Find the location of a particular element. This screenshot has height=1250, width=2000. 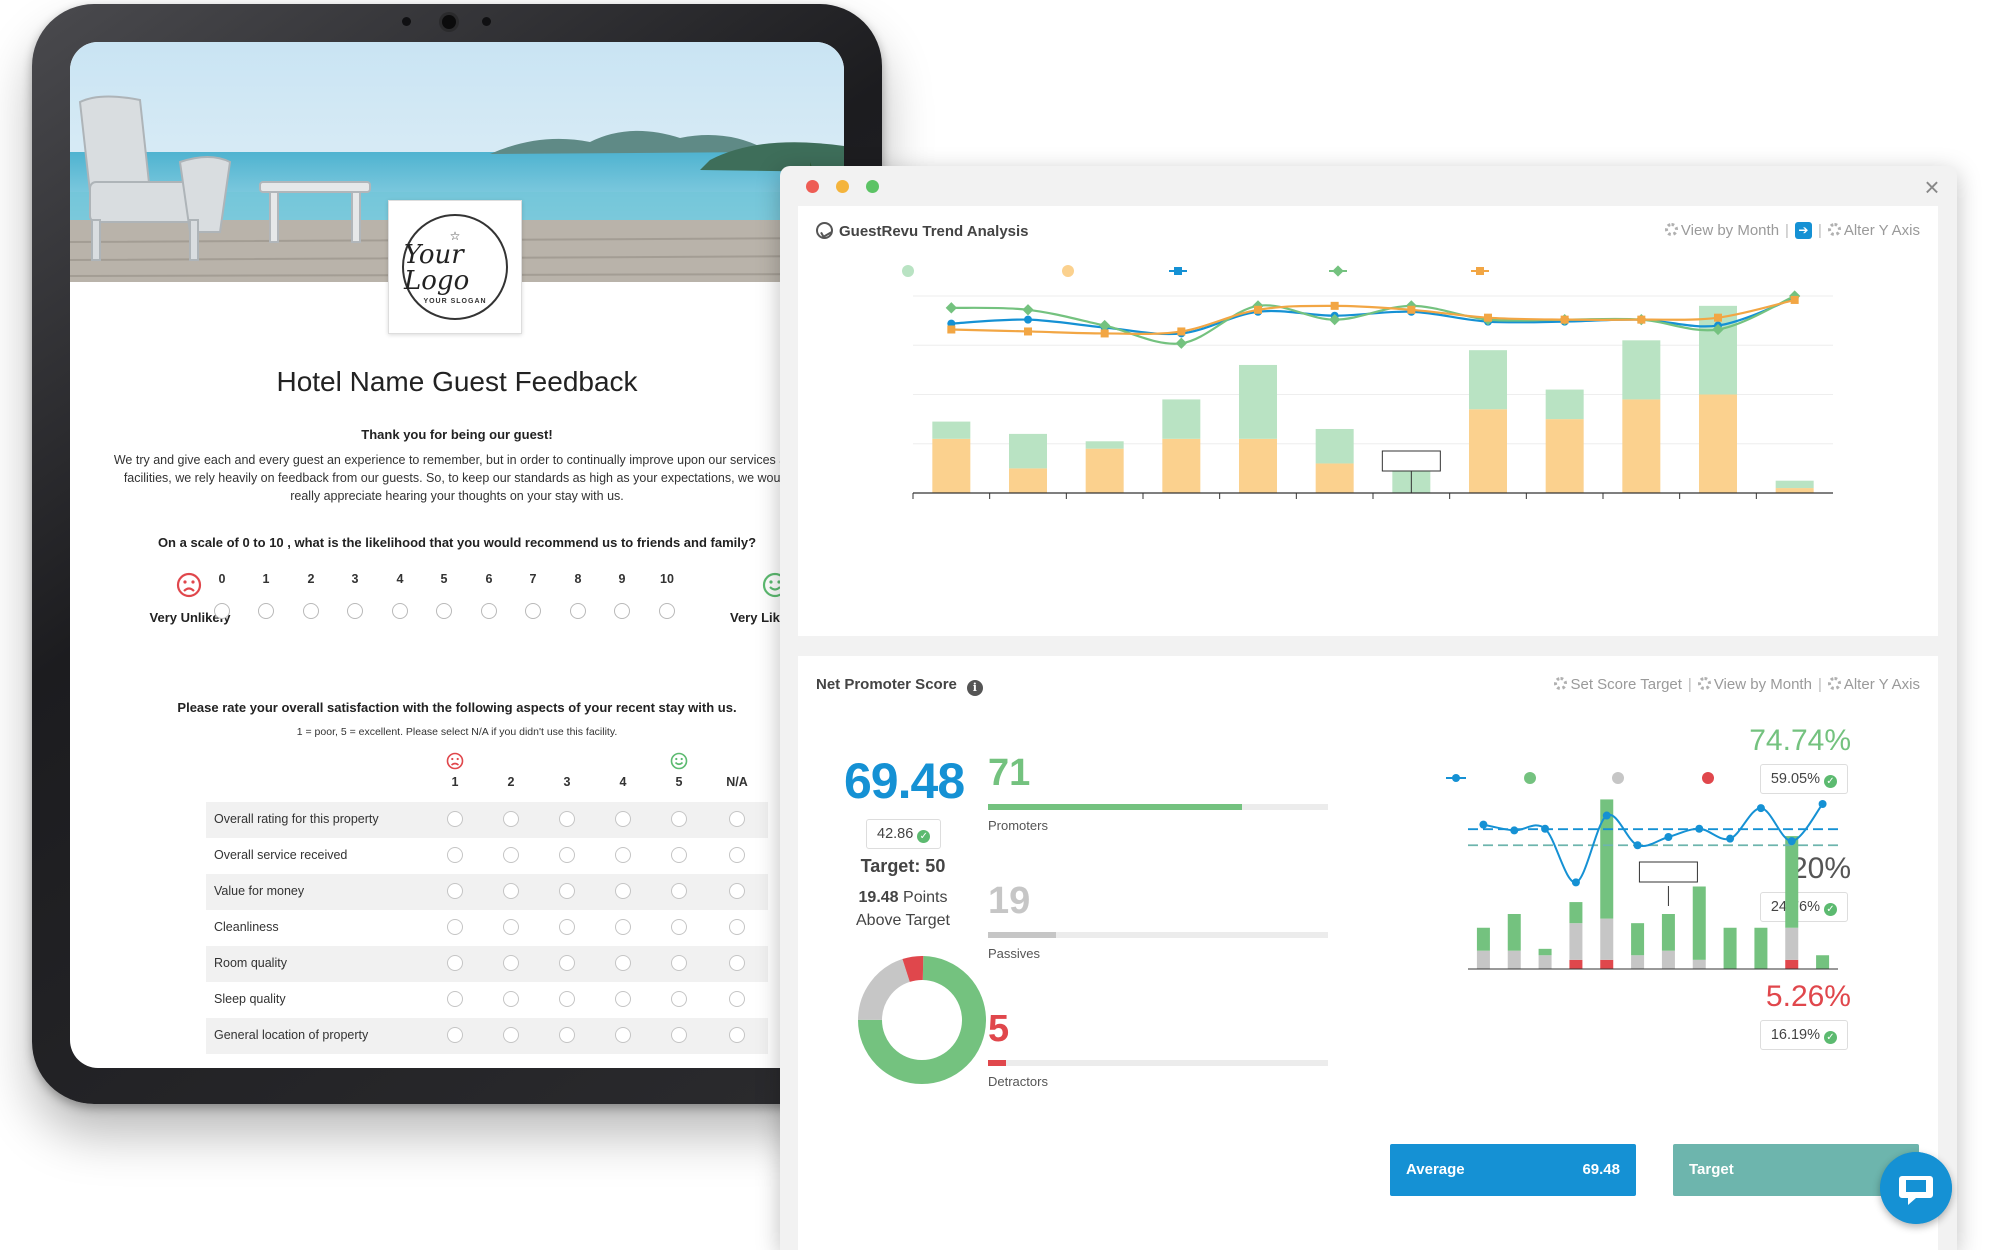

bar-guest-feedback-reviews is located at coordinates (1104, 445).